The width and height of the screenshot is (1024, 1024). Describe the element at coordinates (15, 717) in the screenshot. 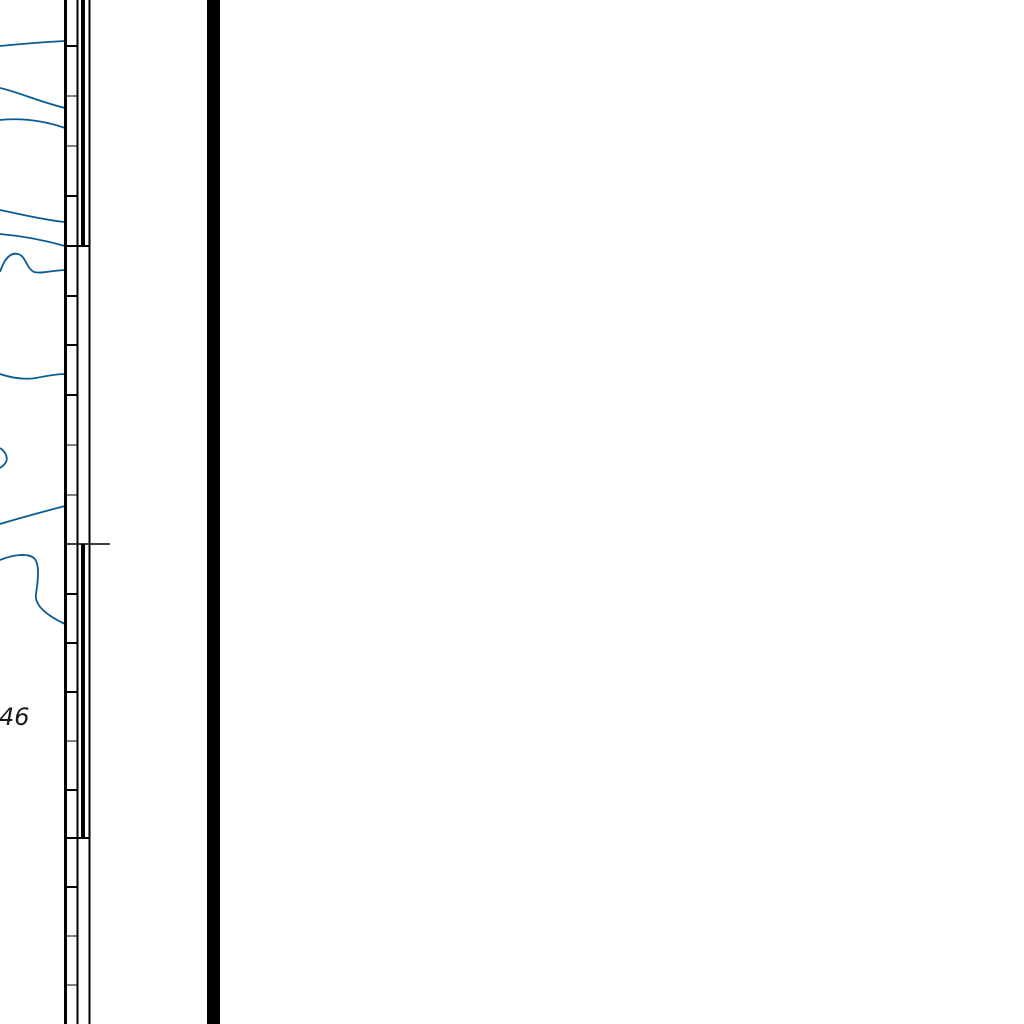

I see `grid-value-label: 46` at that location.